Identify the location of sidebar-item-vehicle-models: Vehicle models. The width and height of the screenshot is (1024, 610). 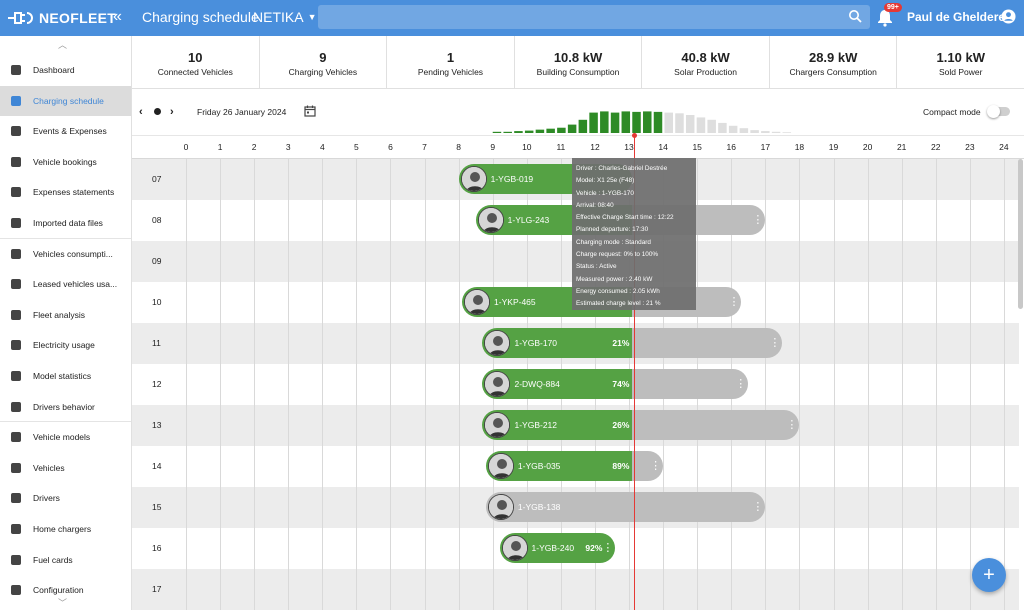
(65, 437).